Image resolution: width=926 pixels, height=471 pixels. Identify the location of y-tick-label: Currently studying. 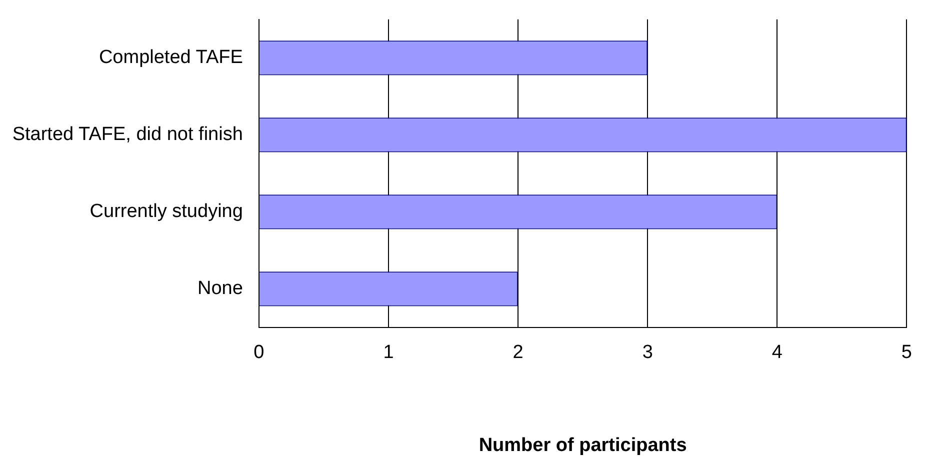
(166, 211).